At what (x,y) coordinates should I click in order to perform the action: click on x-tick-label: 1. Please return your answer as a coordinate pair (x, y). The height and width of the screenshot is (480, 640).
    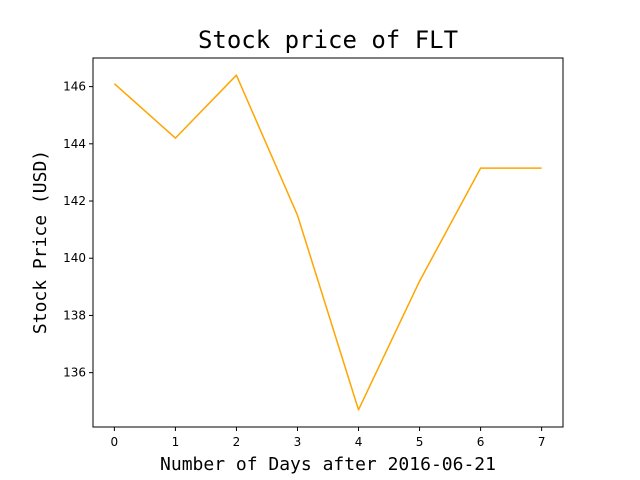
    Looking at the image, I should click on (176, 442).